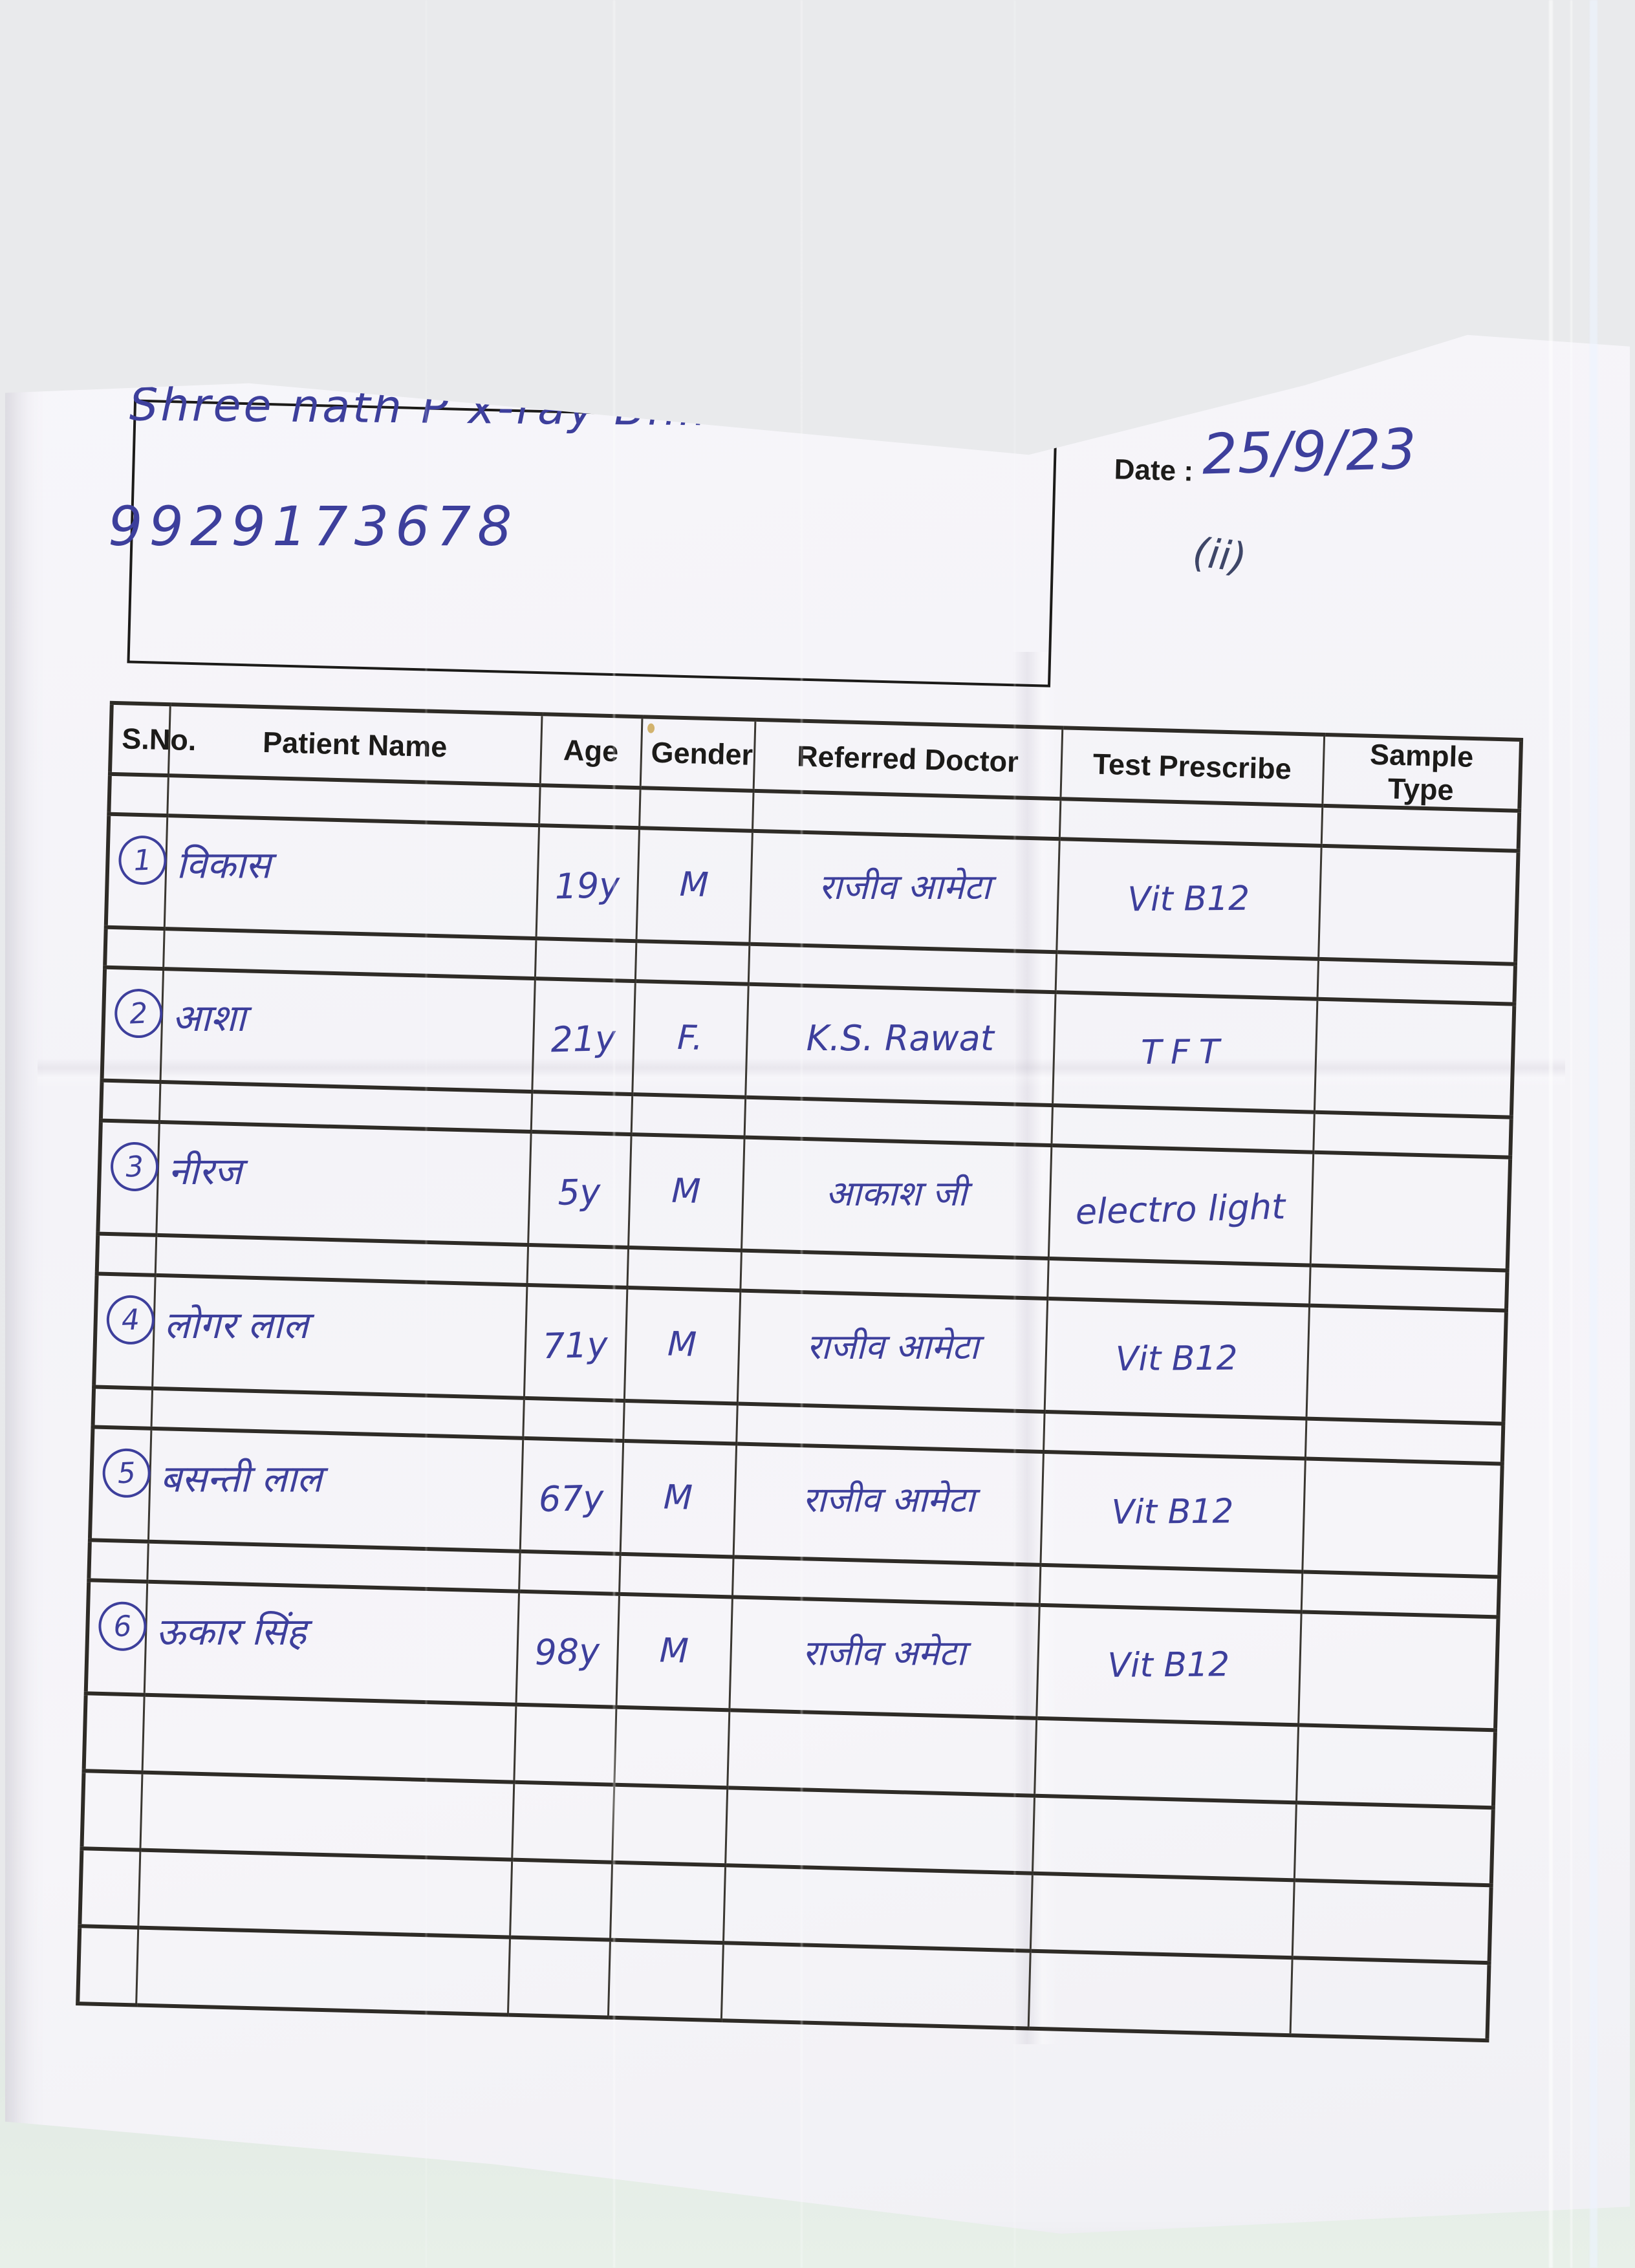  Describe the element at coordinates (900, 1045) in the screenshot. I see `cell-referred-doctor: K.S. Rawat` at that location.